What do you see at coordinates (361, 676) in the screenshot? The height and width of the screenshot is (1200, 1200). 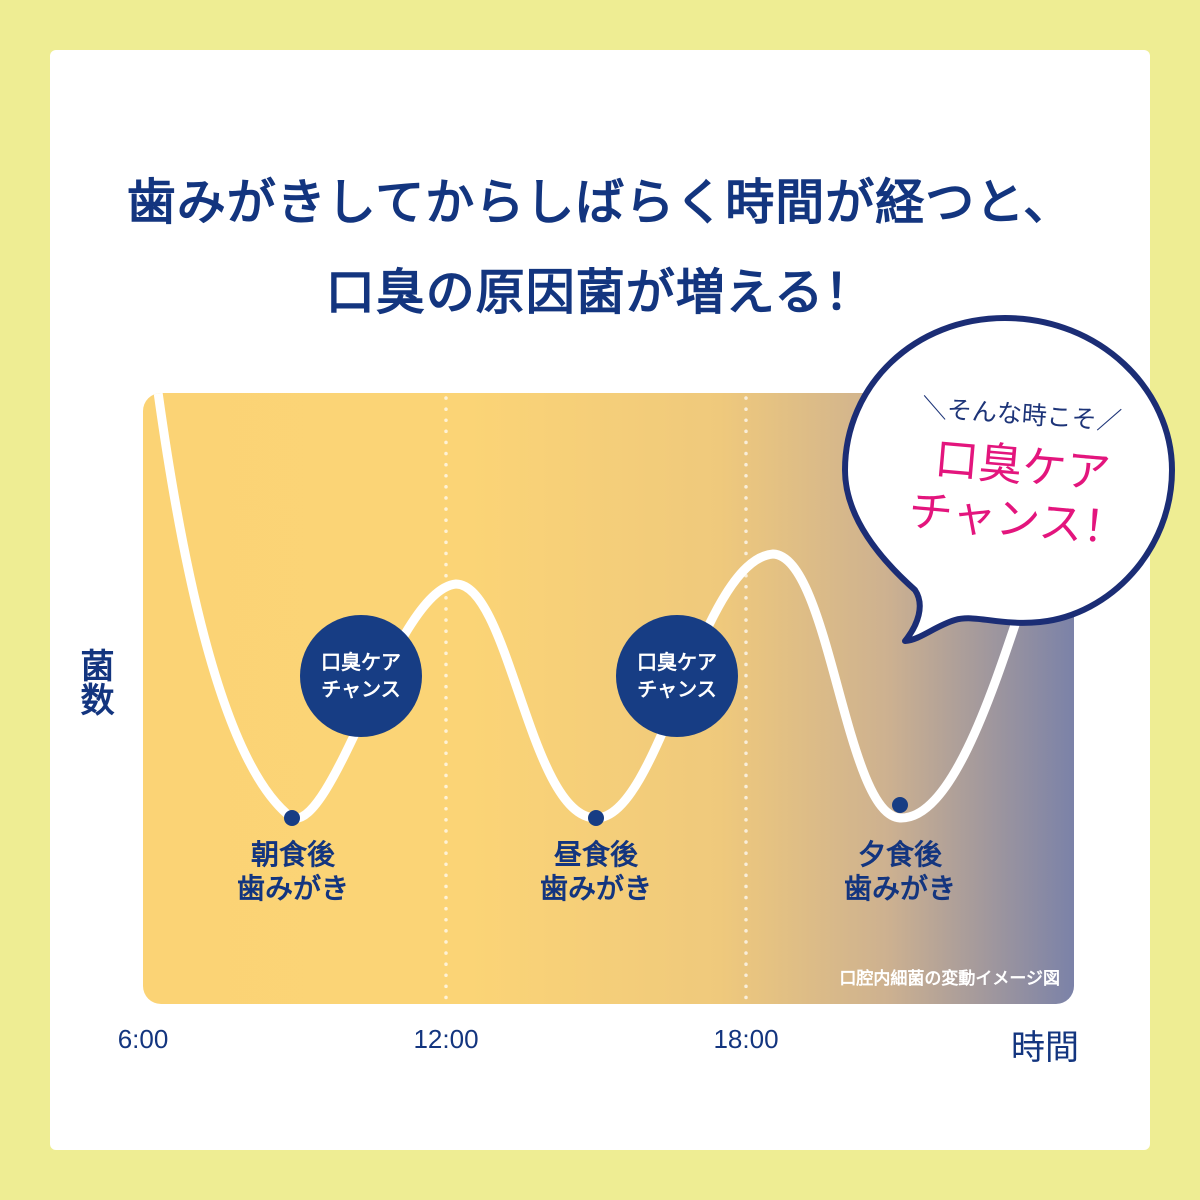 I see `chance-badge-morning: 口臭ケア チャンス` at bounding box center [361, 676].